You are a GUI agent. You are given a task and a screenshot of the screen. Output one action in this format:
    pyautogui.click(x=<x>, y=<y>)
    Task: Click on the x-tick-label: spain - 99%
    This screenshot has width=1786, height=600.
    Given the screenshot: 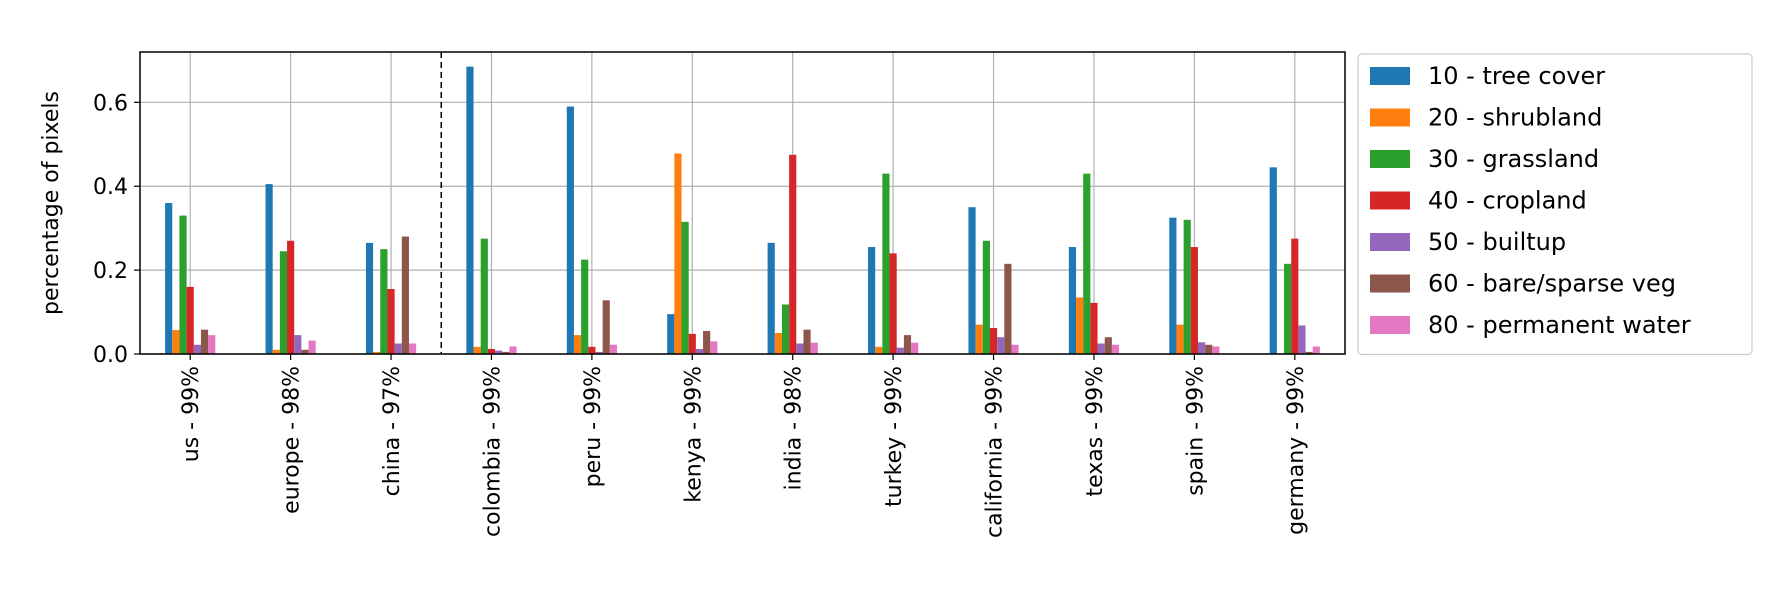 What is the action you would take?
    pyautogui.click(x=1195, y=431)
    